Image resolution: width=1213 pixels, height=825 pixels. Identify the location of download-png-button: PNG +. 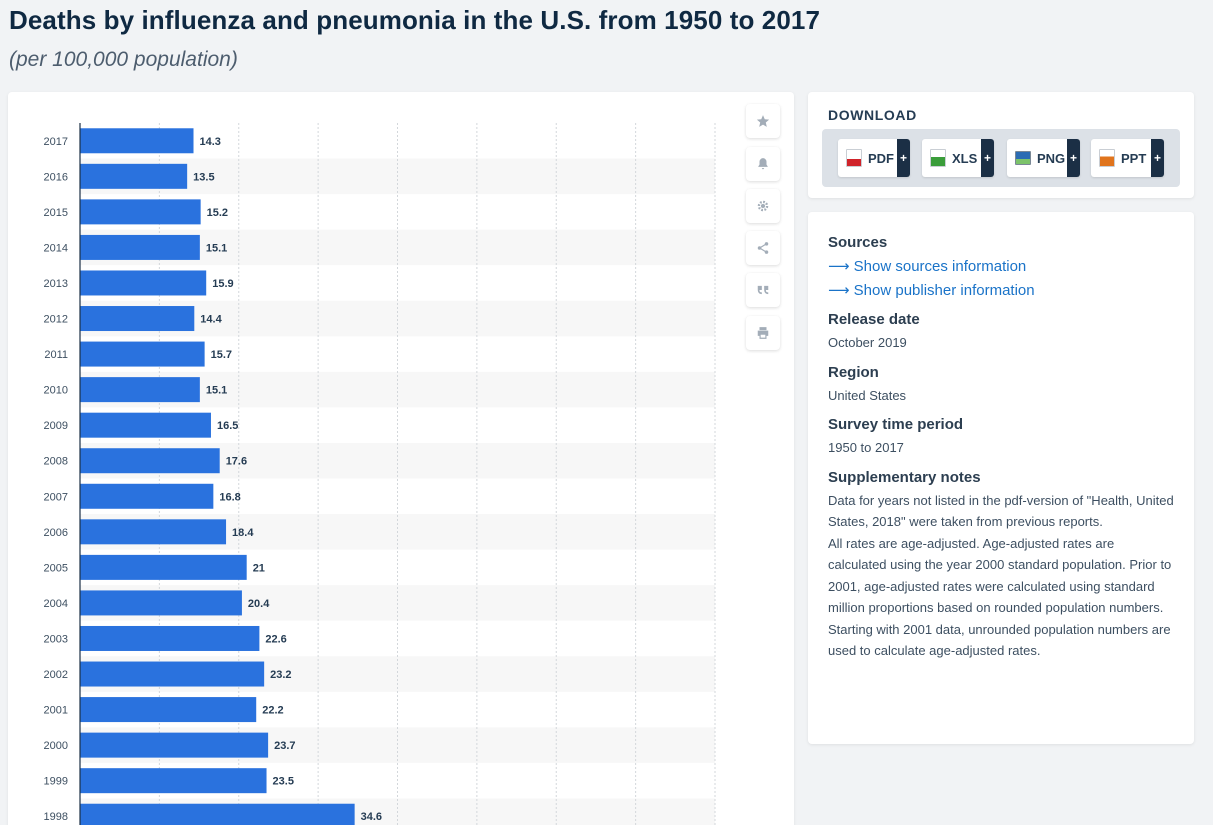
(1043, 158).